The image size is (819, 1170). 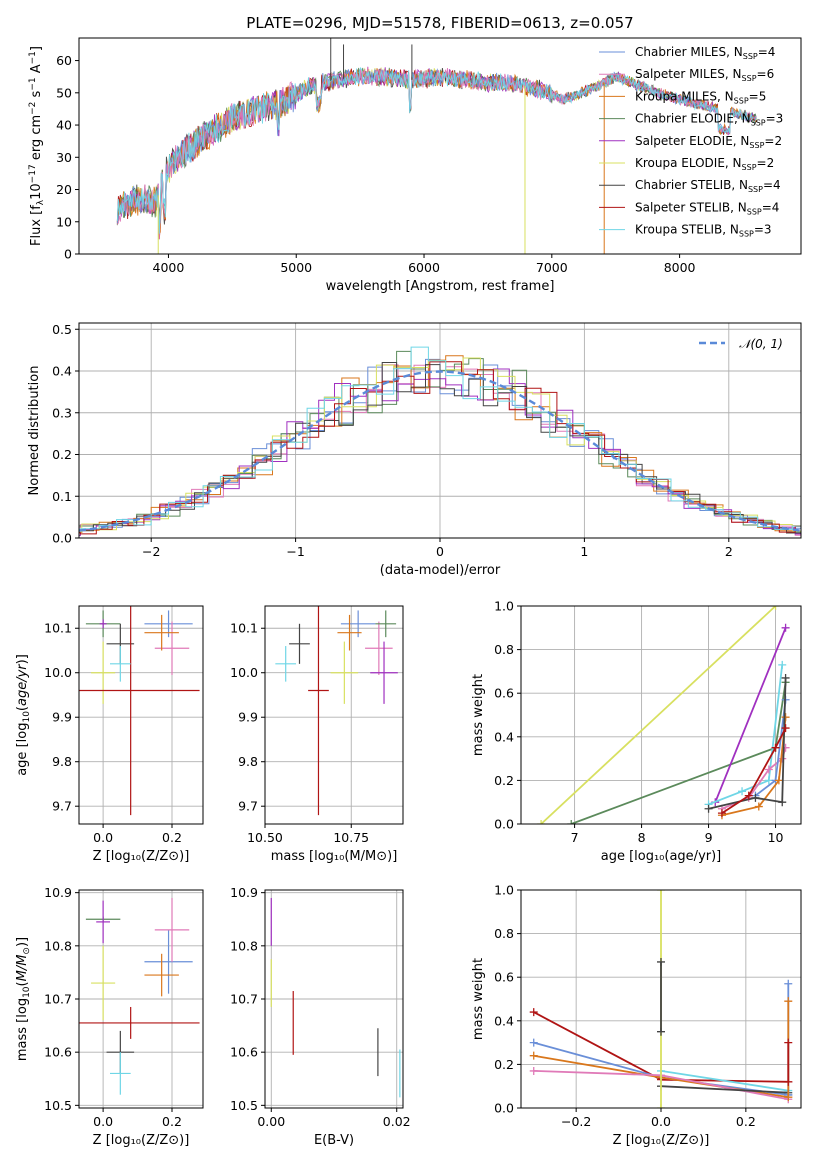 I want to click on x-tick-label: −0.2, so click(x=576, y=1121).